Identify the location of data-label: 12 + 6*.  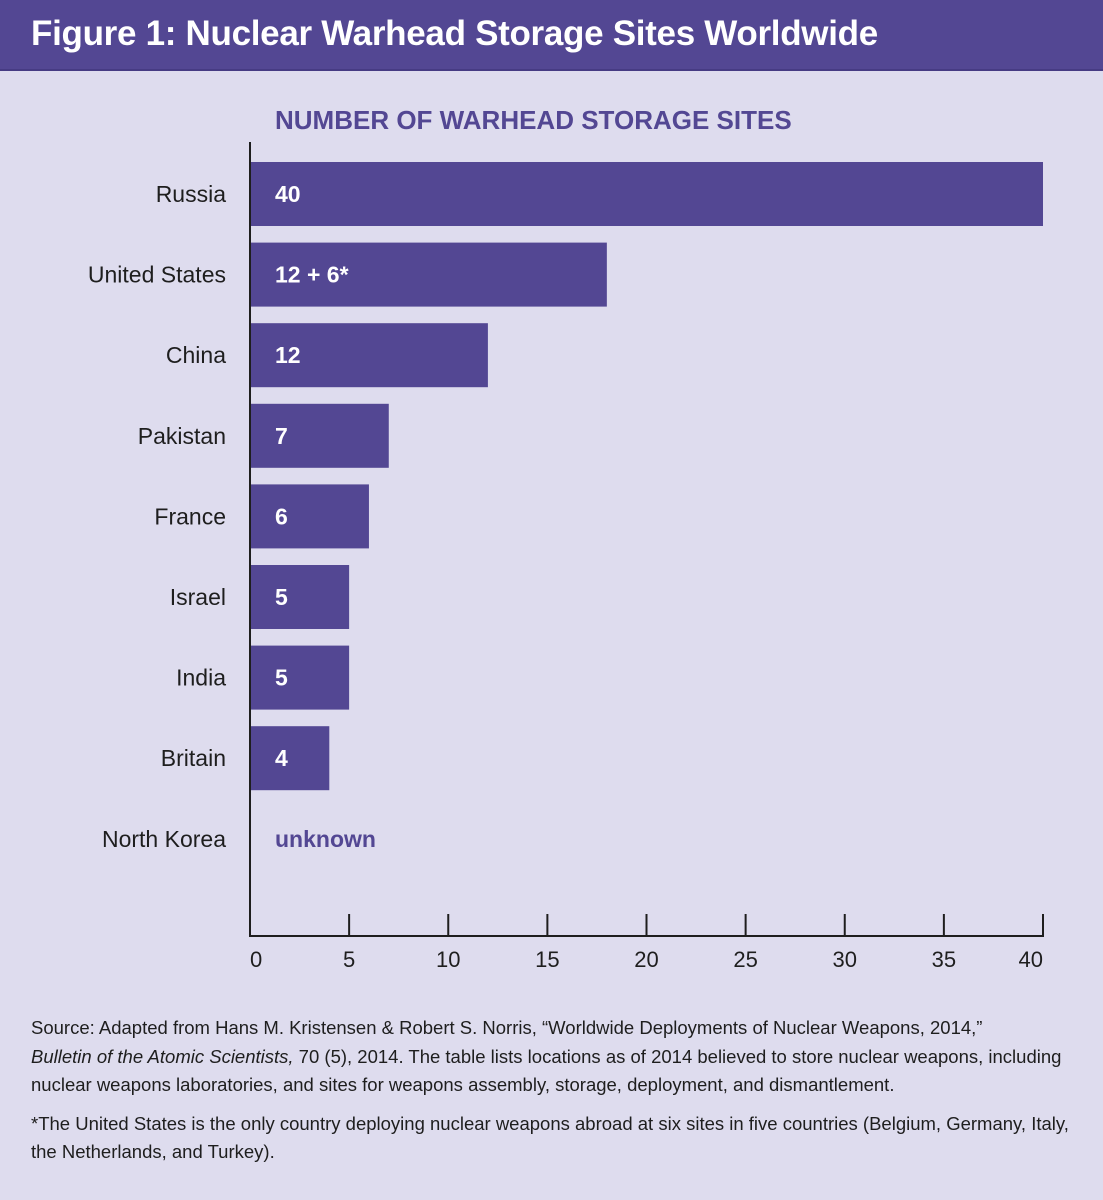
(312, 275).